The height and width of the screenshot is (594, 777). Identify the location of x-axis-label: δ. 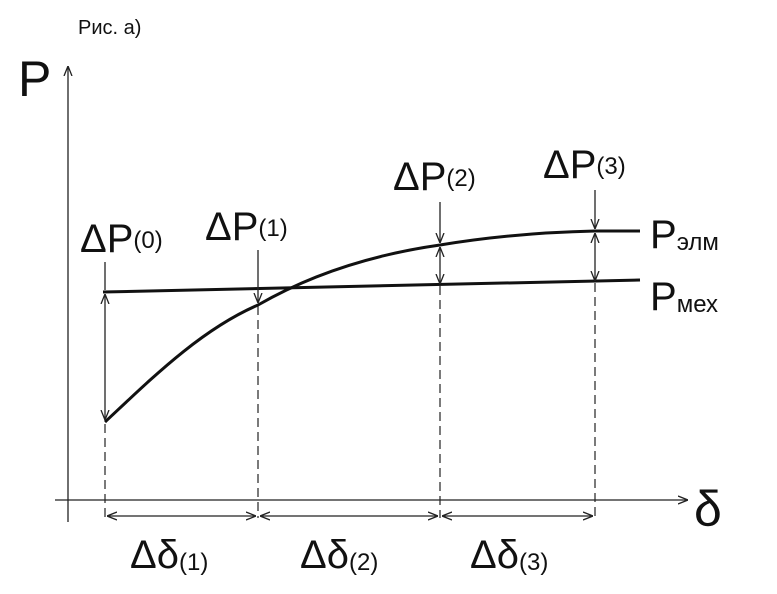
(708, 509).